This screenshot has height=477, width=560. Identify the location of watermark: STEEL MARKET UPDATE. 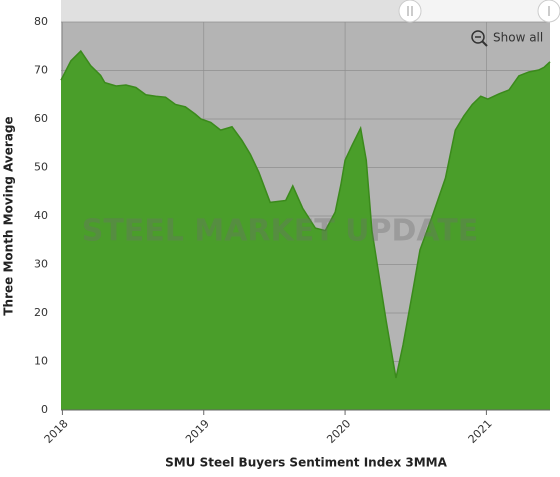
(280, 231).